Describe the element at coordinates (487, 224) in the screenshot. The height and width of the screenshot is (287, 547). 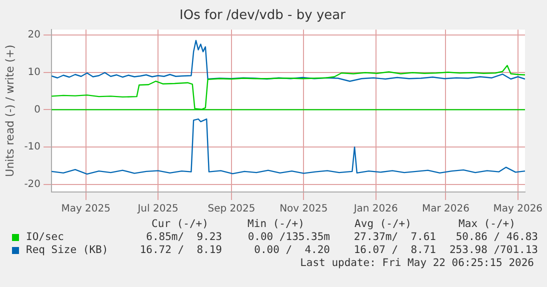
I see `text: Max (-/+)` at that location.